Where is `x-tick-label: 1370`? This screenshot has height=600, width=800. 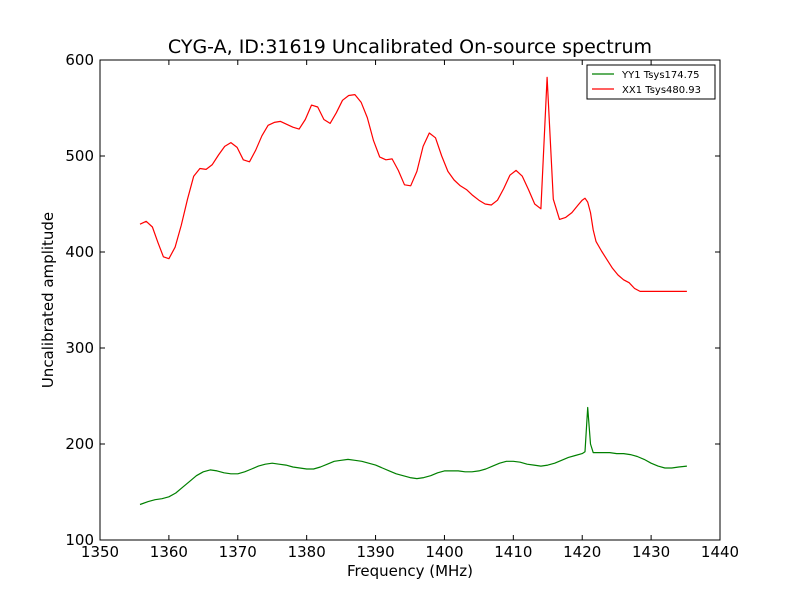
x-tick-label: 1370 is located at coordinates (238, 552).